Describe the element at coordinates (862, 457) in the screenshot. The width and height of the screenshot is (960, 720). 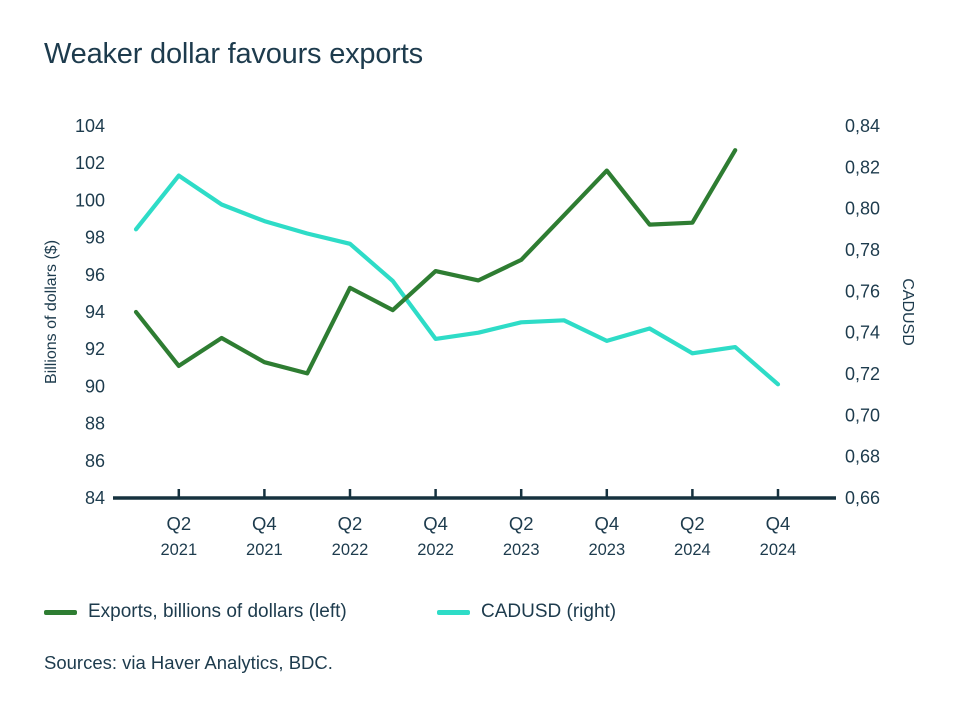
I see `right-axis-tick-label: 0,68` at that location.